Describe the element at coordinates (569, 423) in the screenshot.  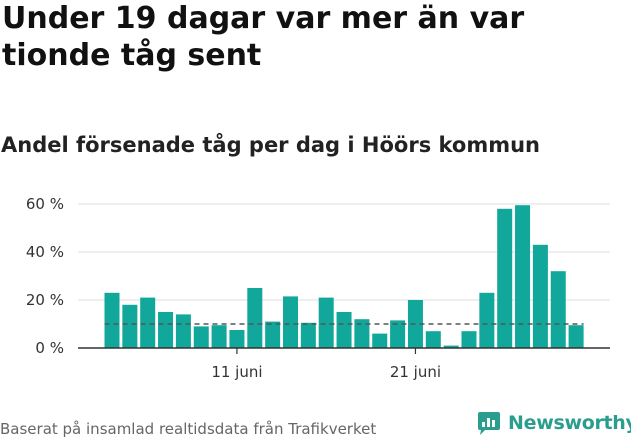
I see `brand-name: Newsworthy` at that location.